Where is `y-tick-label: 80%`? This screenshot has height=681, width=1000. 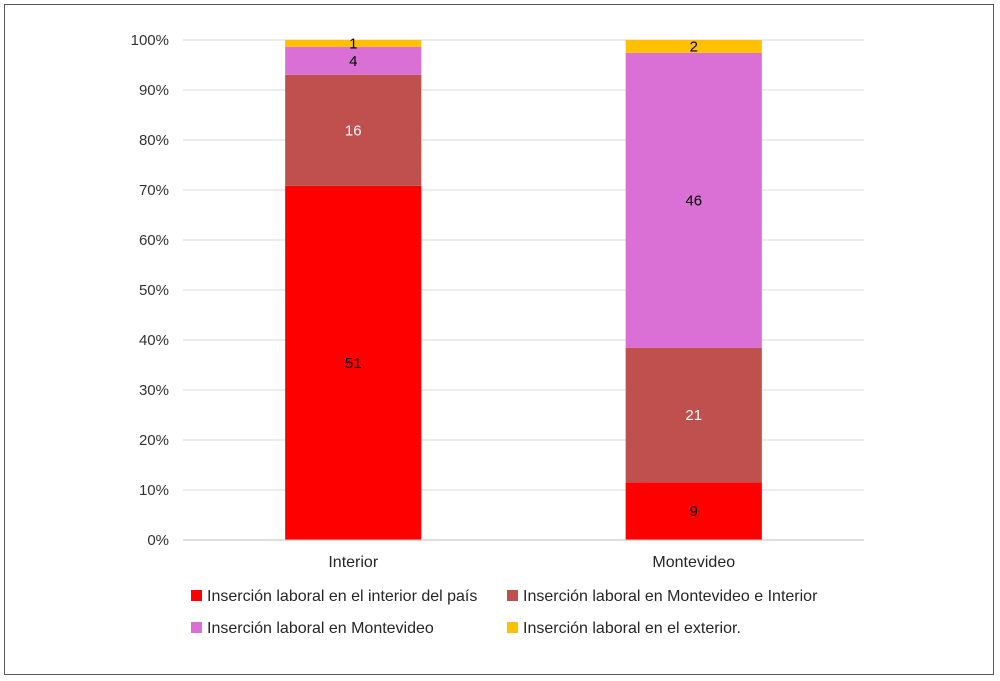 y-tick-label: 80% is located at coordinates (154, 140).